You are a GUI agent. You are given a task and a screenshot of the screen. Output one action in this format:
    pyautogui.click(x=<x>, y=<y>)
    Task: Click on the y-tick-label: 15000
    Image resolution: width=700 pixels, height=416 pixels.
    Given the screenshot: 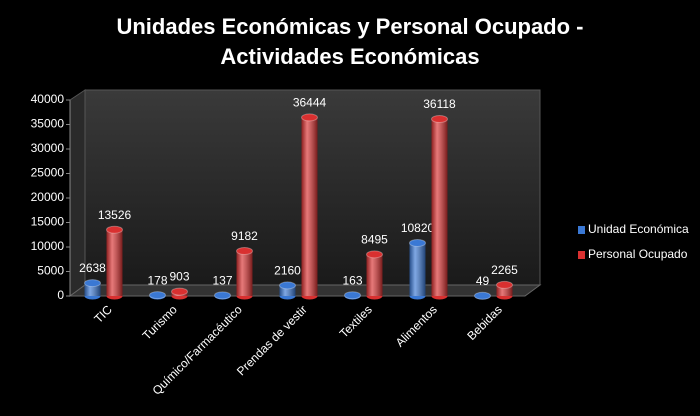 What is the action you would take?
    pyautogui.click(x=48, y=222)
    